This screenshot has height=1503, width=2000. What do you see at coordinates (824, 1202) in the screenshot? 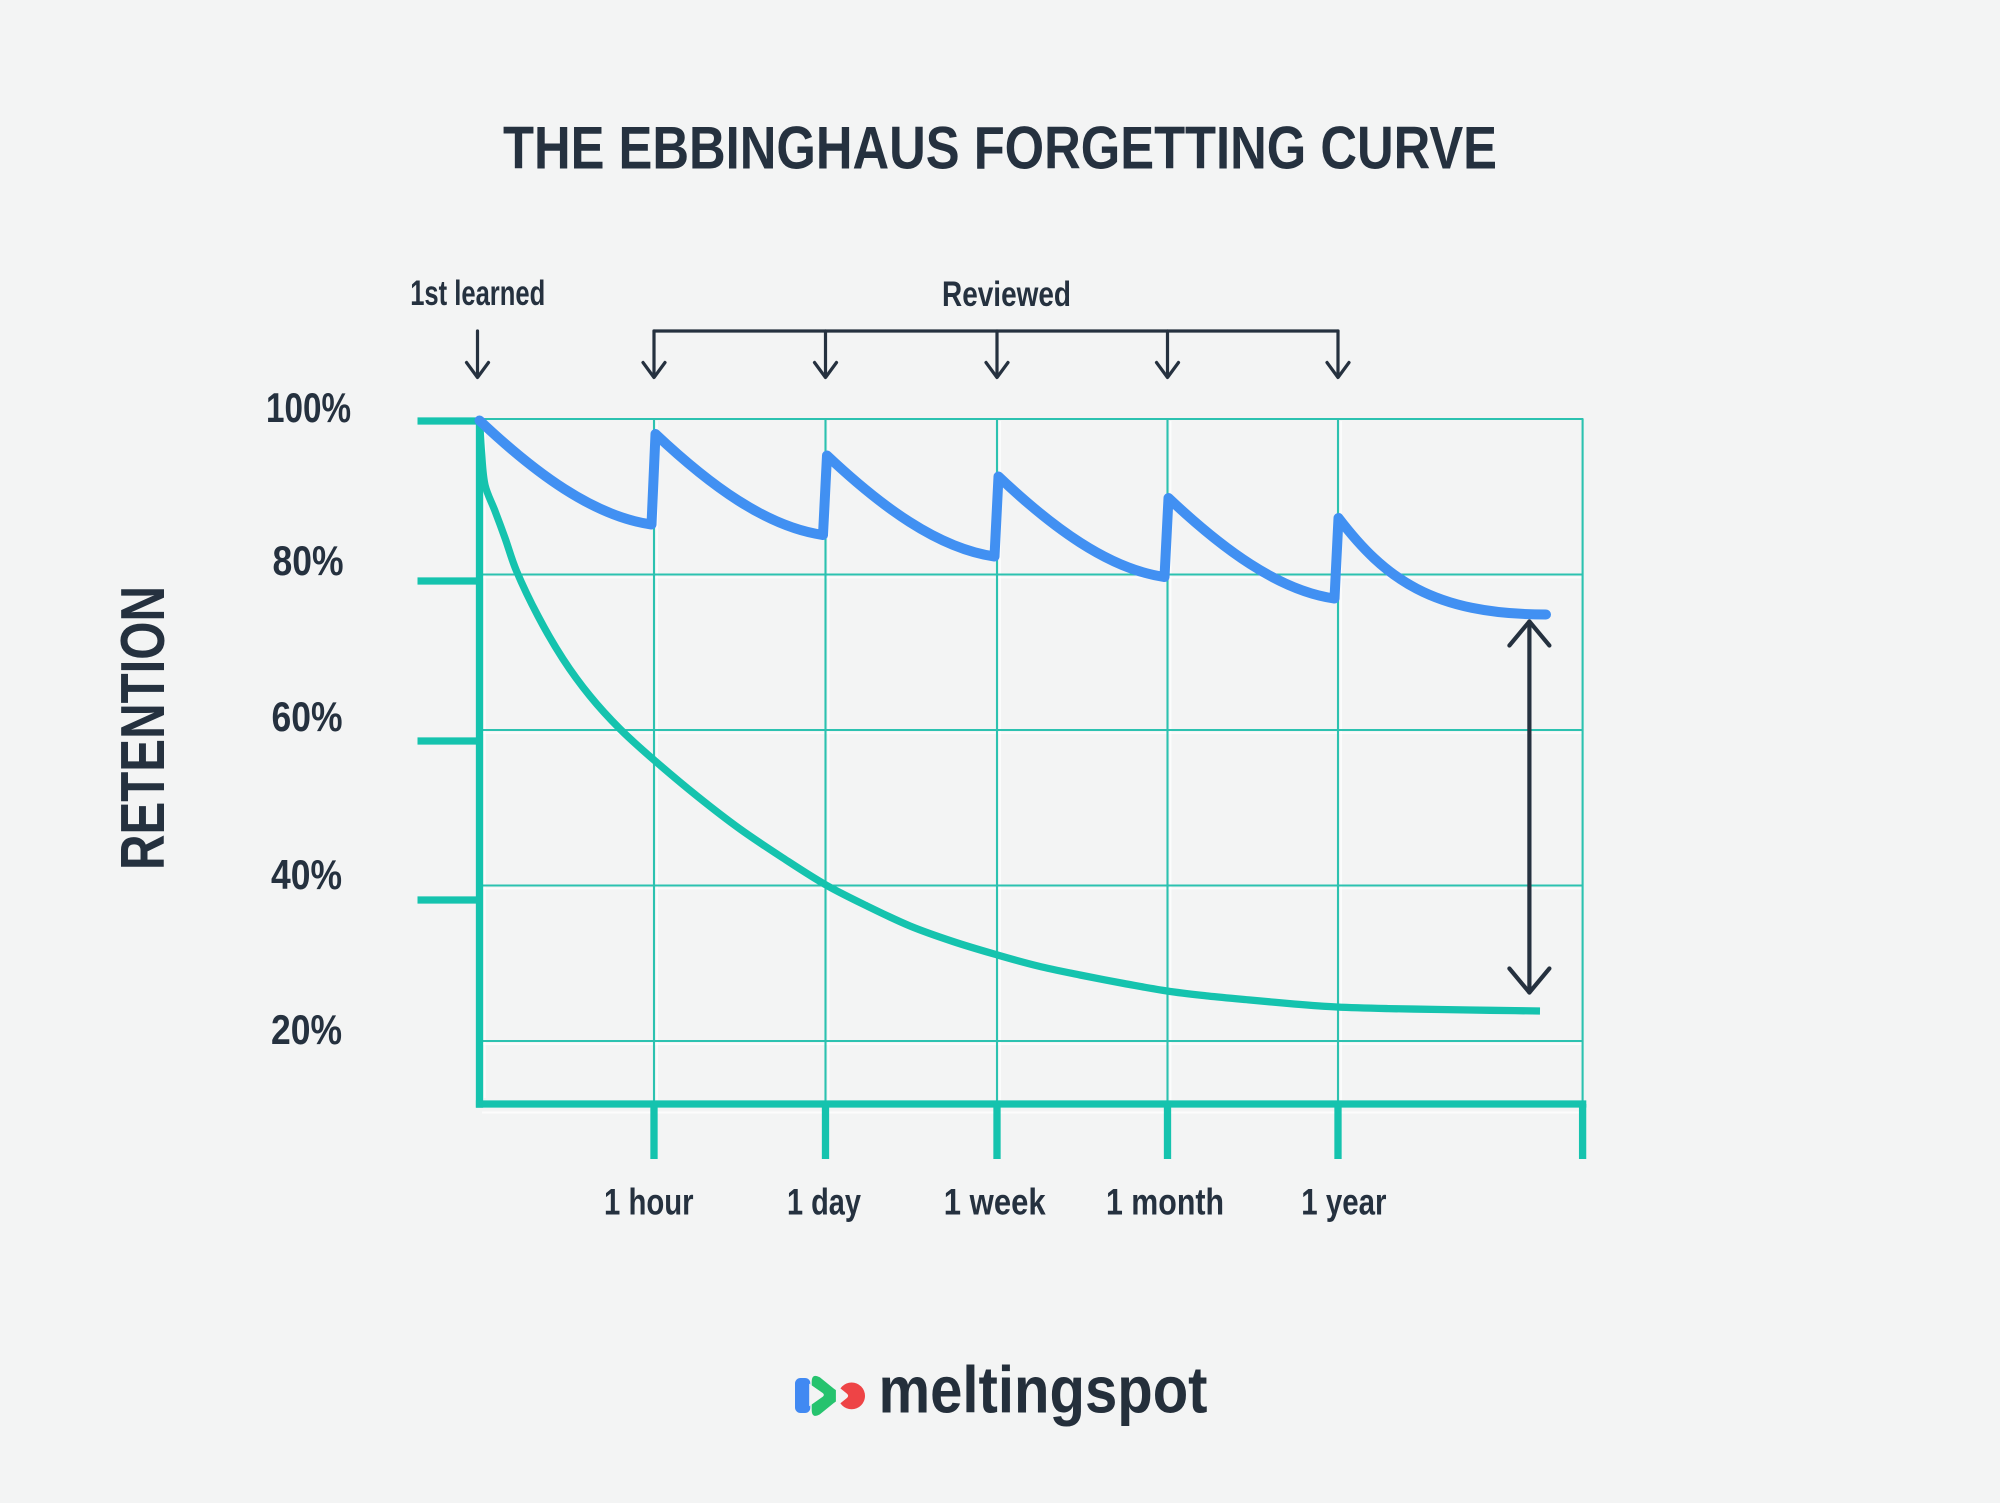
I see `svg-text: 1 day` at bounding box center [824, 1202].